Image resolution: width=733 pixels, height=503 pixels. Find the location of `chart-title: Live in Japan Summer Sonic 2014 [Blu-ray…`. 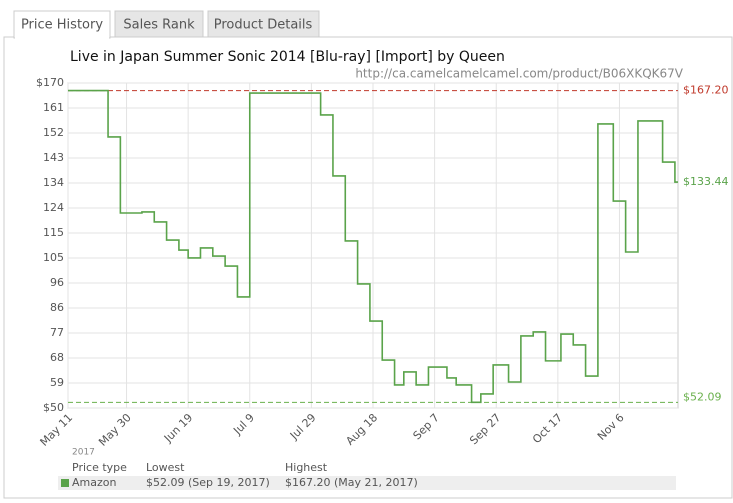

chart-title: Live in Japan Summer Sonic 2014 [Blu-ray… is located at coordinates (287, 57).